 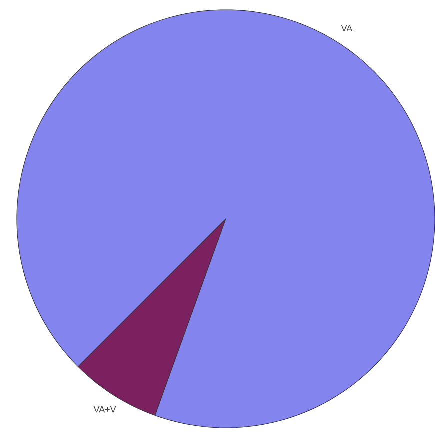 I want to click on slice-label: VA, so click(x=347, y=28).